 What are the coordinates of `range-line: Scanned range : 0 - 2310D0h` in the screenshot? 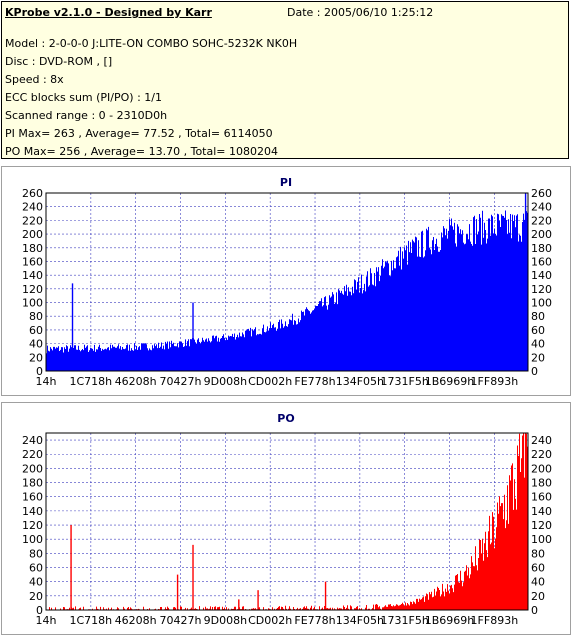 It's located at (86, 115).